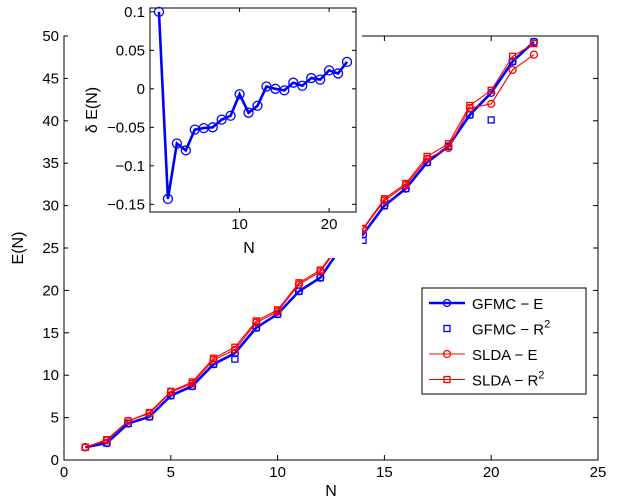 Image resolution: width=618 pixels, height=503 pixels. I want to click on y-tick-label: 0.05, so click(130, 50).